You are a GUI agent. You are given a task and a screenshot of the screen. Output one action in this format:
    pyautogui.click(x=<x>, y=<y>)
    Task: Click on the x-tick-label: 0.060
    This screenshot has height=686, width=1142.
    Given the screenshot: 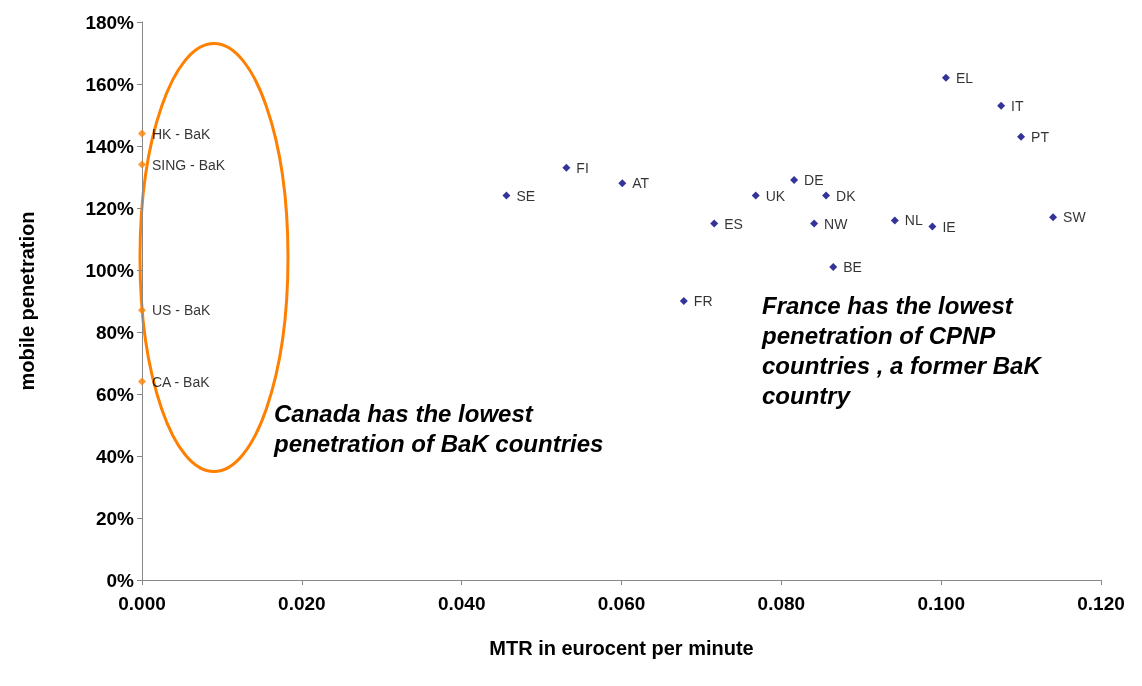 What is the action you would take?
    pyautogui.click(x=621, y=603)
    